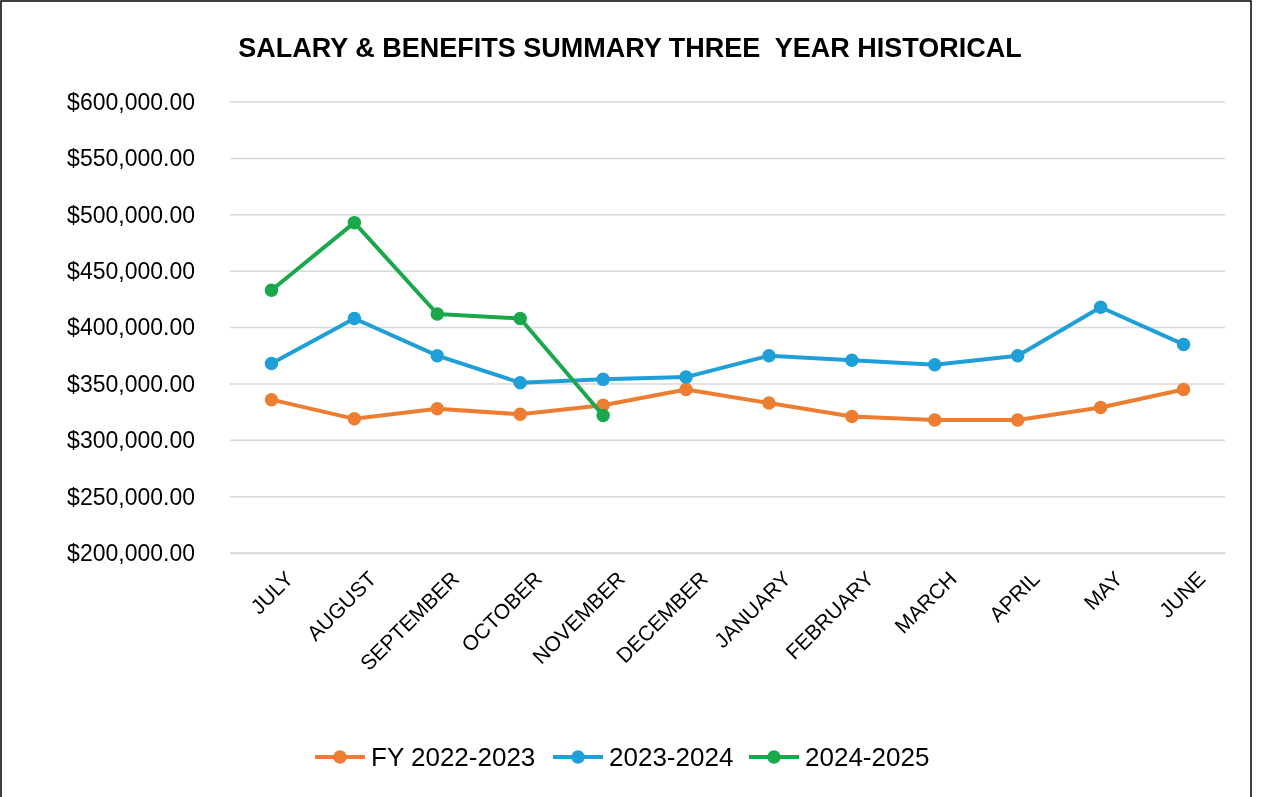  What do you see at coordinates (131, 327) in the screenshot?
I see `y-tick-label: $400,000.00` at bounding box center [131, 327].